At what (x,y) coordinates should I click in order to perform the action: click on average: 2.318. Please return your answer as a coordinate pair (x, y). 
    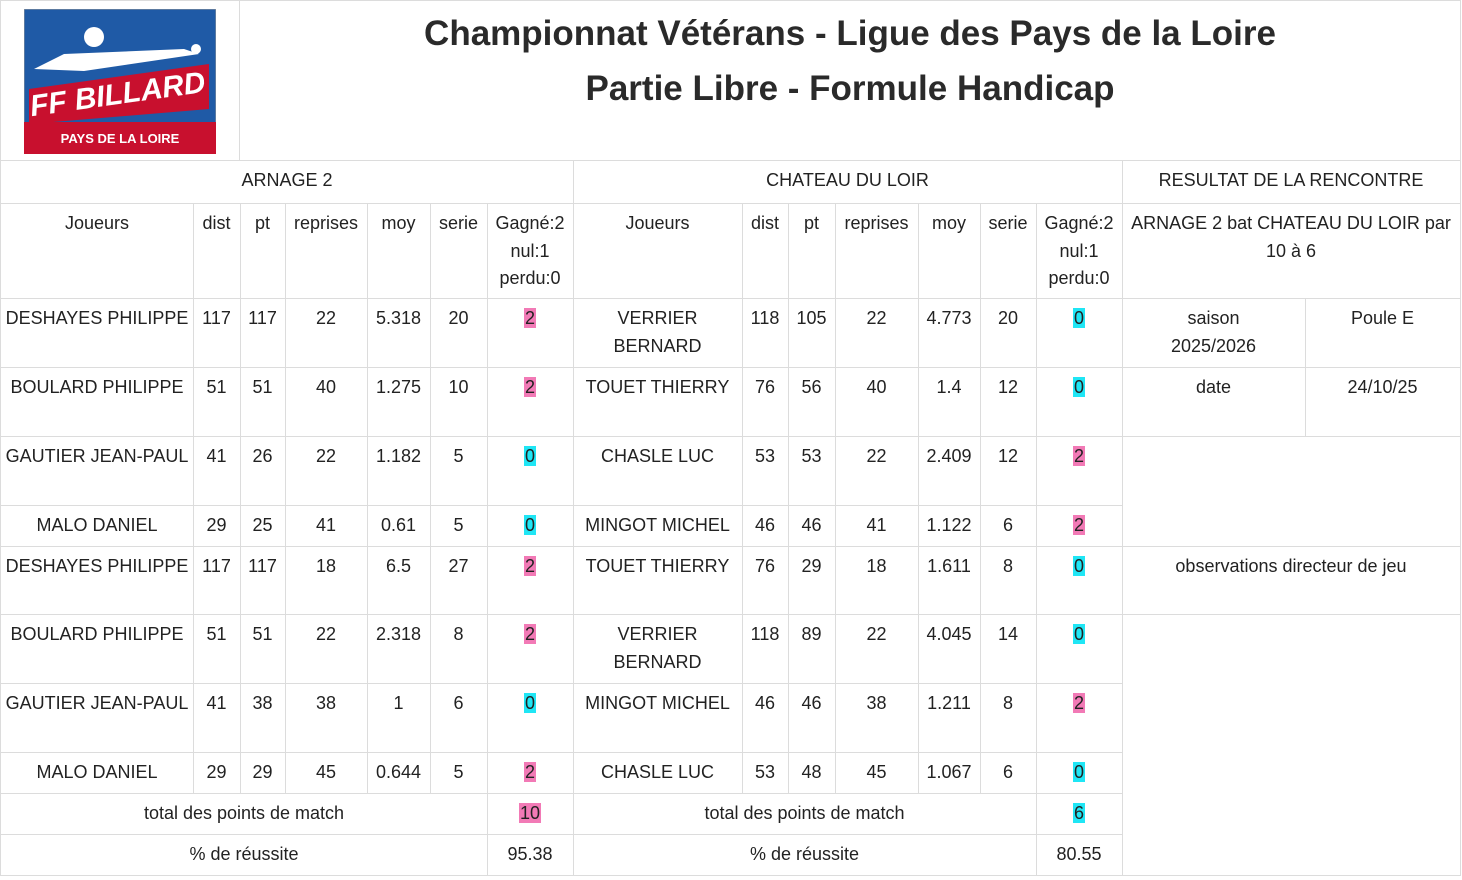
    Looking at the image, I should click on (399, 649).